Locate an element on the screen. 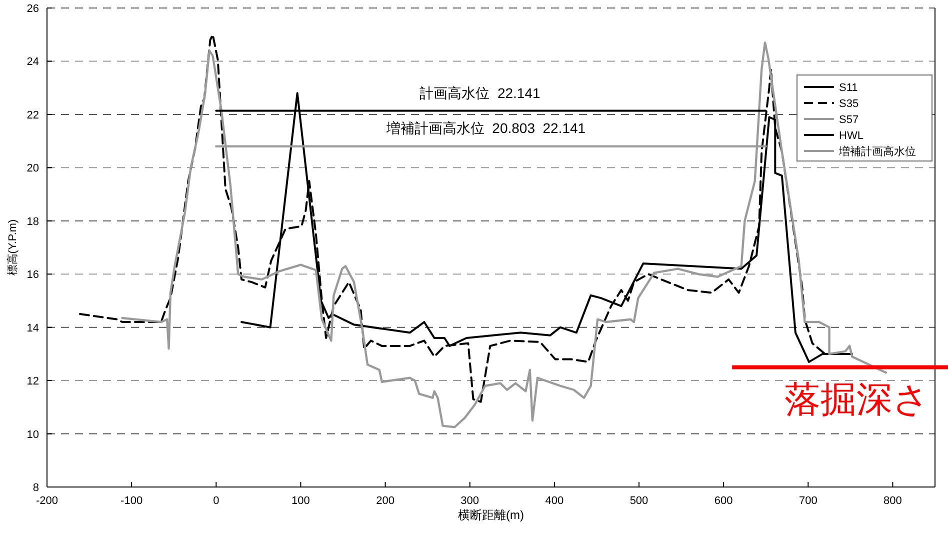 Image resolution: width=948 pixels, height=534 pixels. x-tick-label: 800 is located at coordinates (893, 501).